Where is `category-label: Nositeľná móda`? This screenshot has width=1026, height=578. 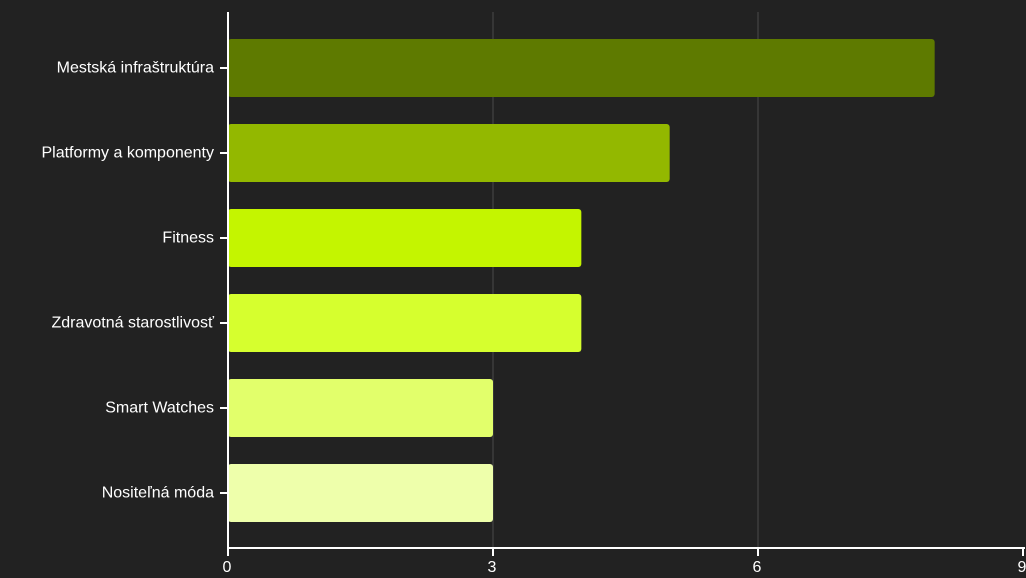
category-label: Nositeľná móda is located at coordinates (158, 493).